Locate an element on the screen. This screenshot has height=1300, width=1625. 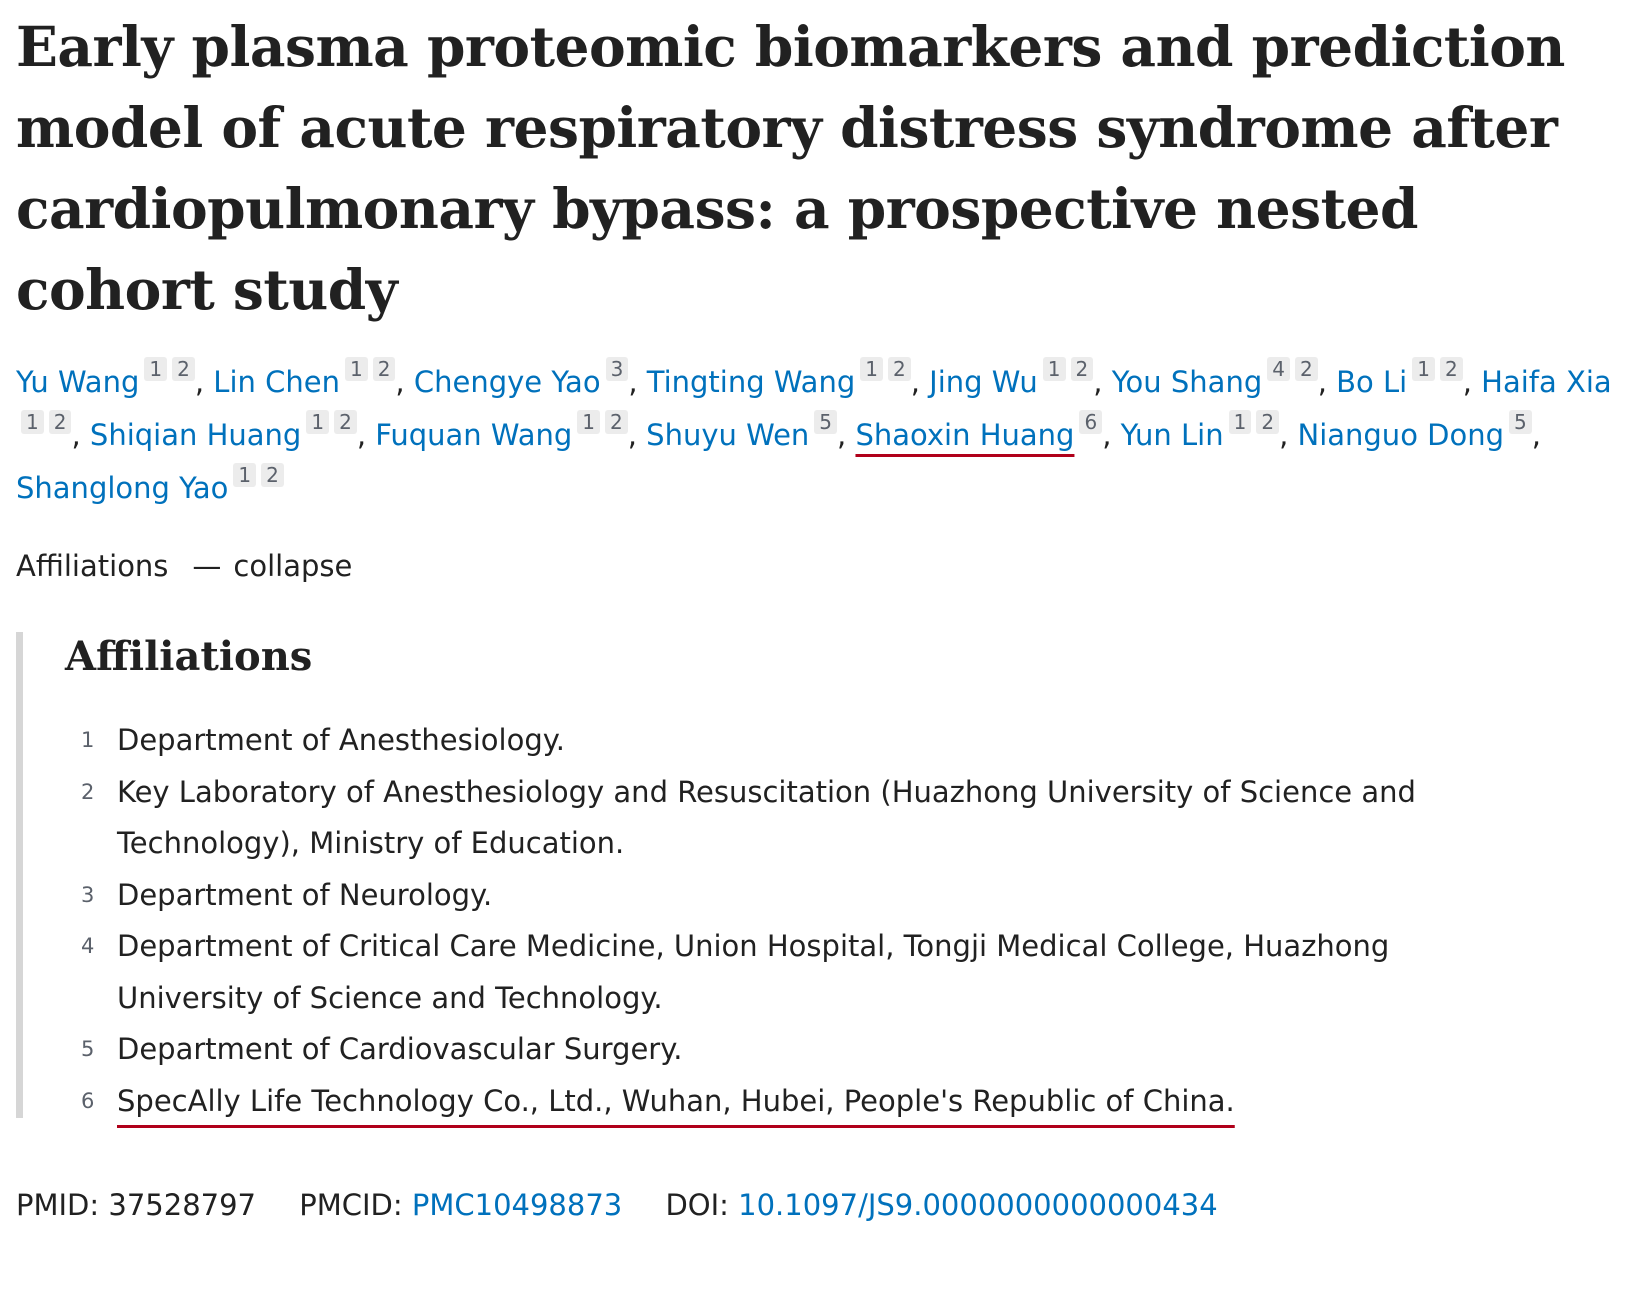
author-name-link: Bo Li is located at coordinates (1372, 382).